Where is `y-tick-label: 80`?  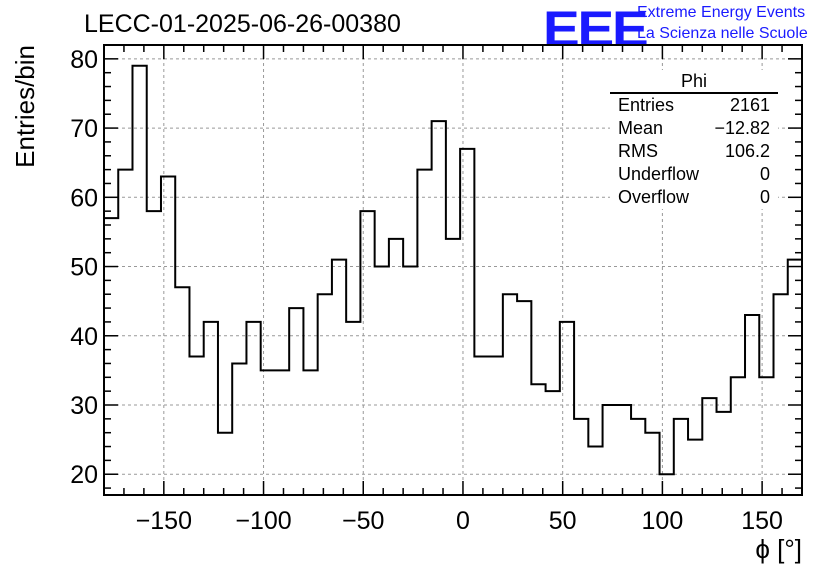 y-tick-label: 80 is located at coordinates (84, 60).